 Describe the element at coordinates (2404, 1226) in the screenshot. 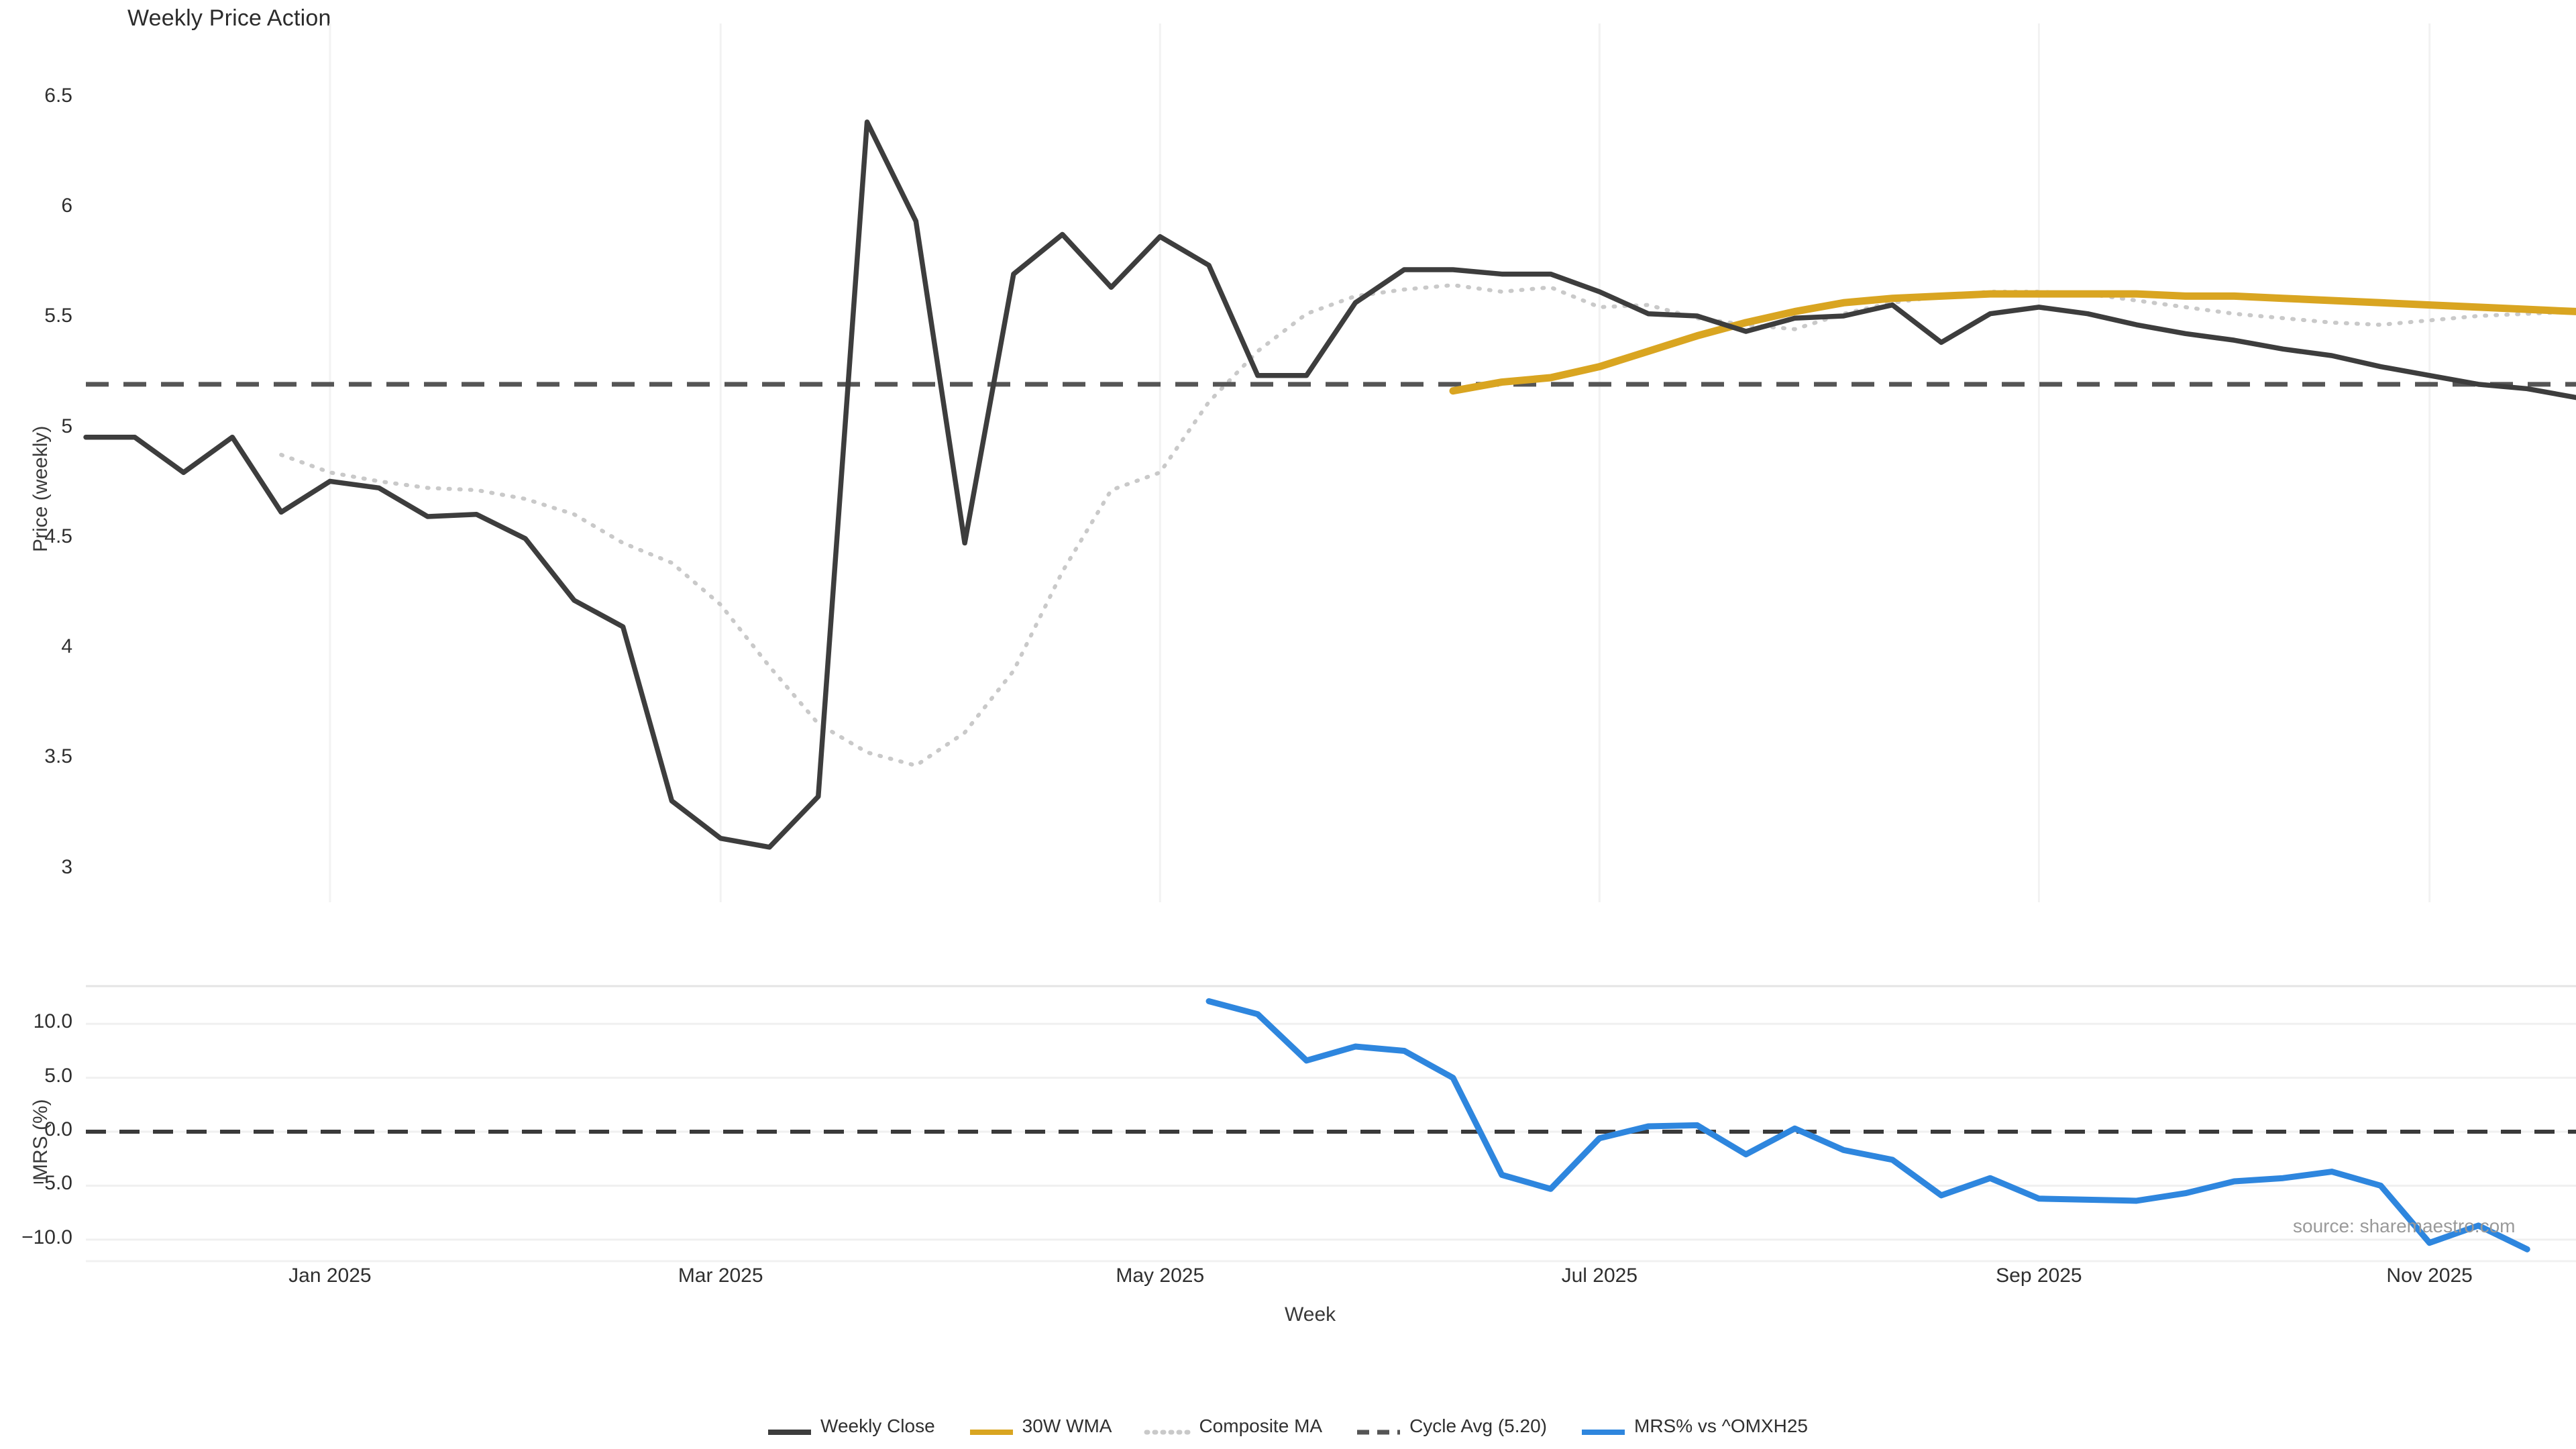

I see `source-watermark: source: sharemaestro.com` at that location.